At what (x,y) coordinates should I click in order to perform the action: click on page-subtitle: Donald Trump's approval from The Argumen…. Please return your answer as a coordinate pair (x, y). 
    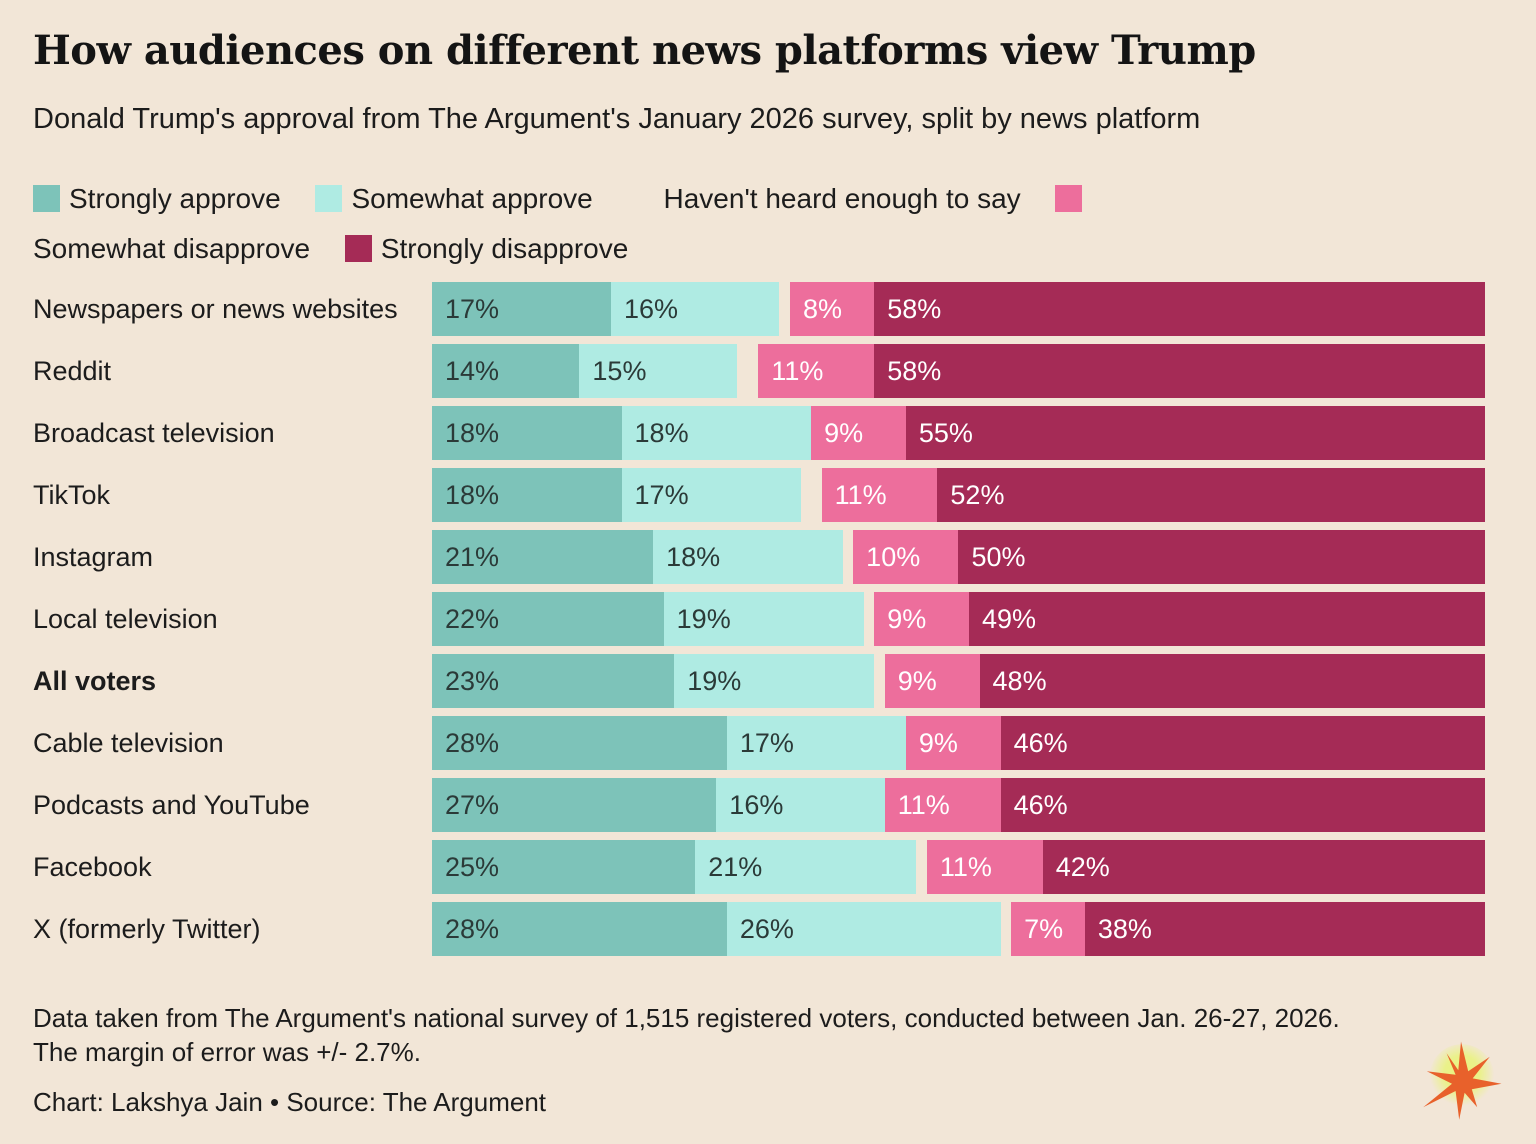
    Looking at the image, I should click on (617, 119).